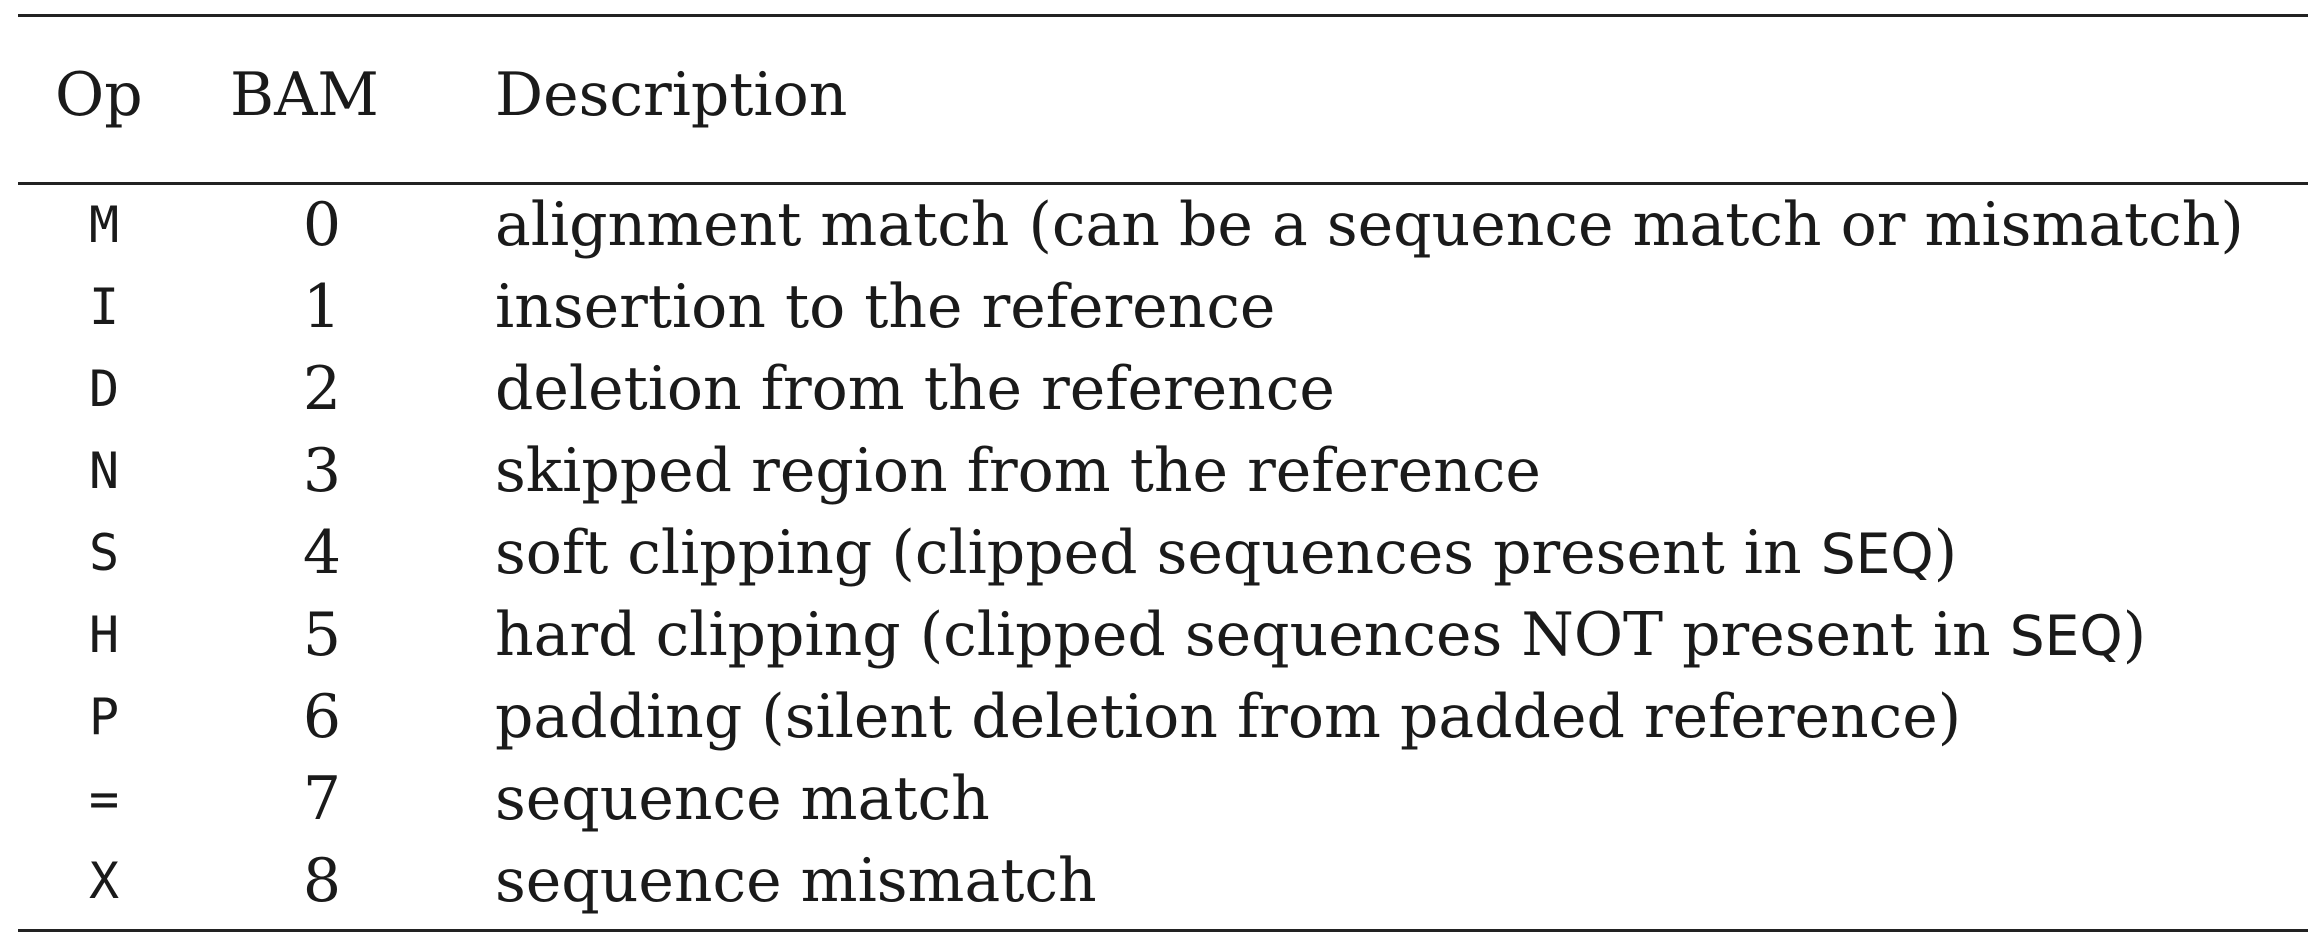  I want to click on bam-value: 6, so click(322, 717).